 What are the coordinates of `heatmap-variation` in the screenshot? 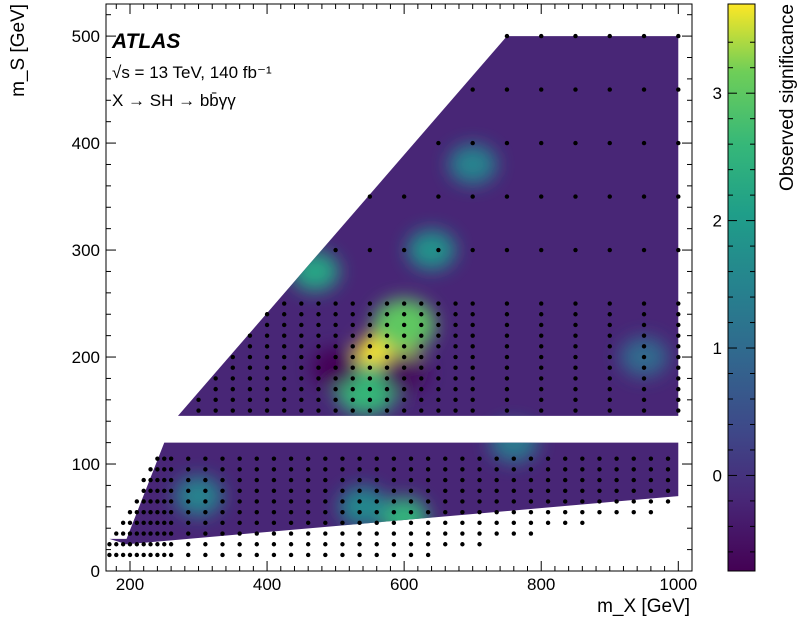 It's located at (356, 490).